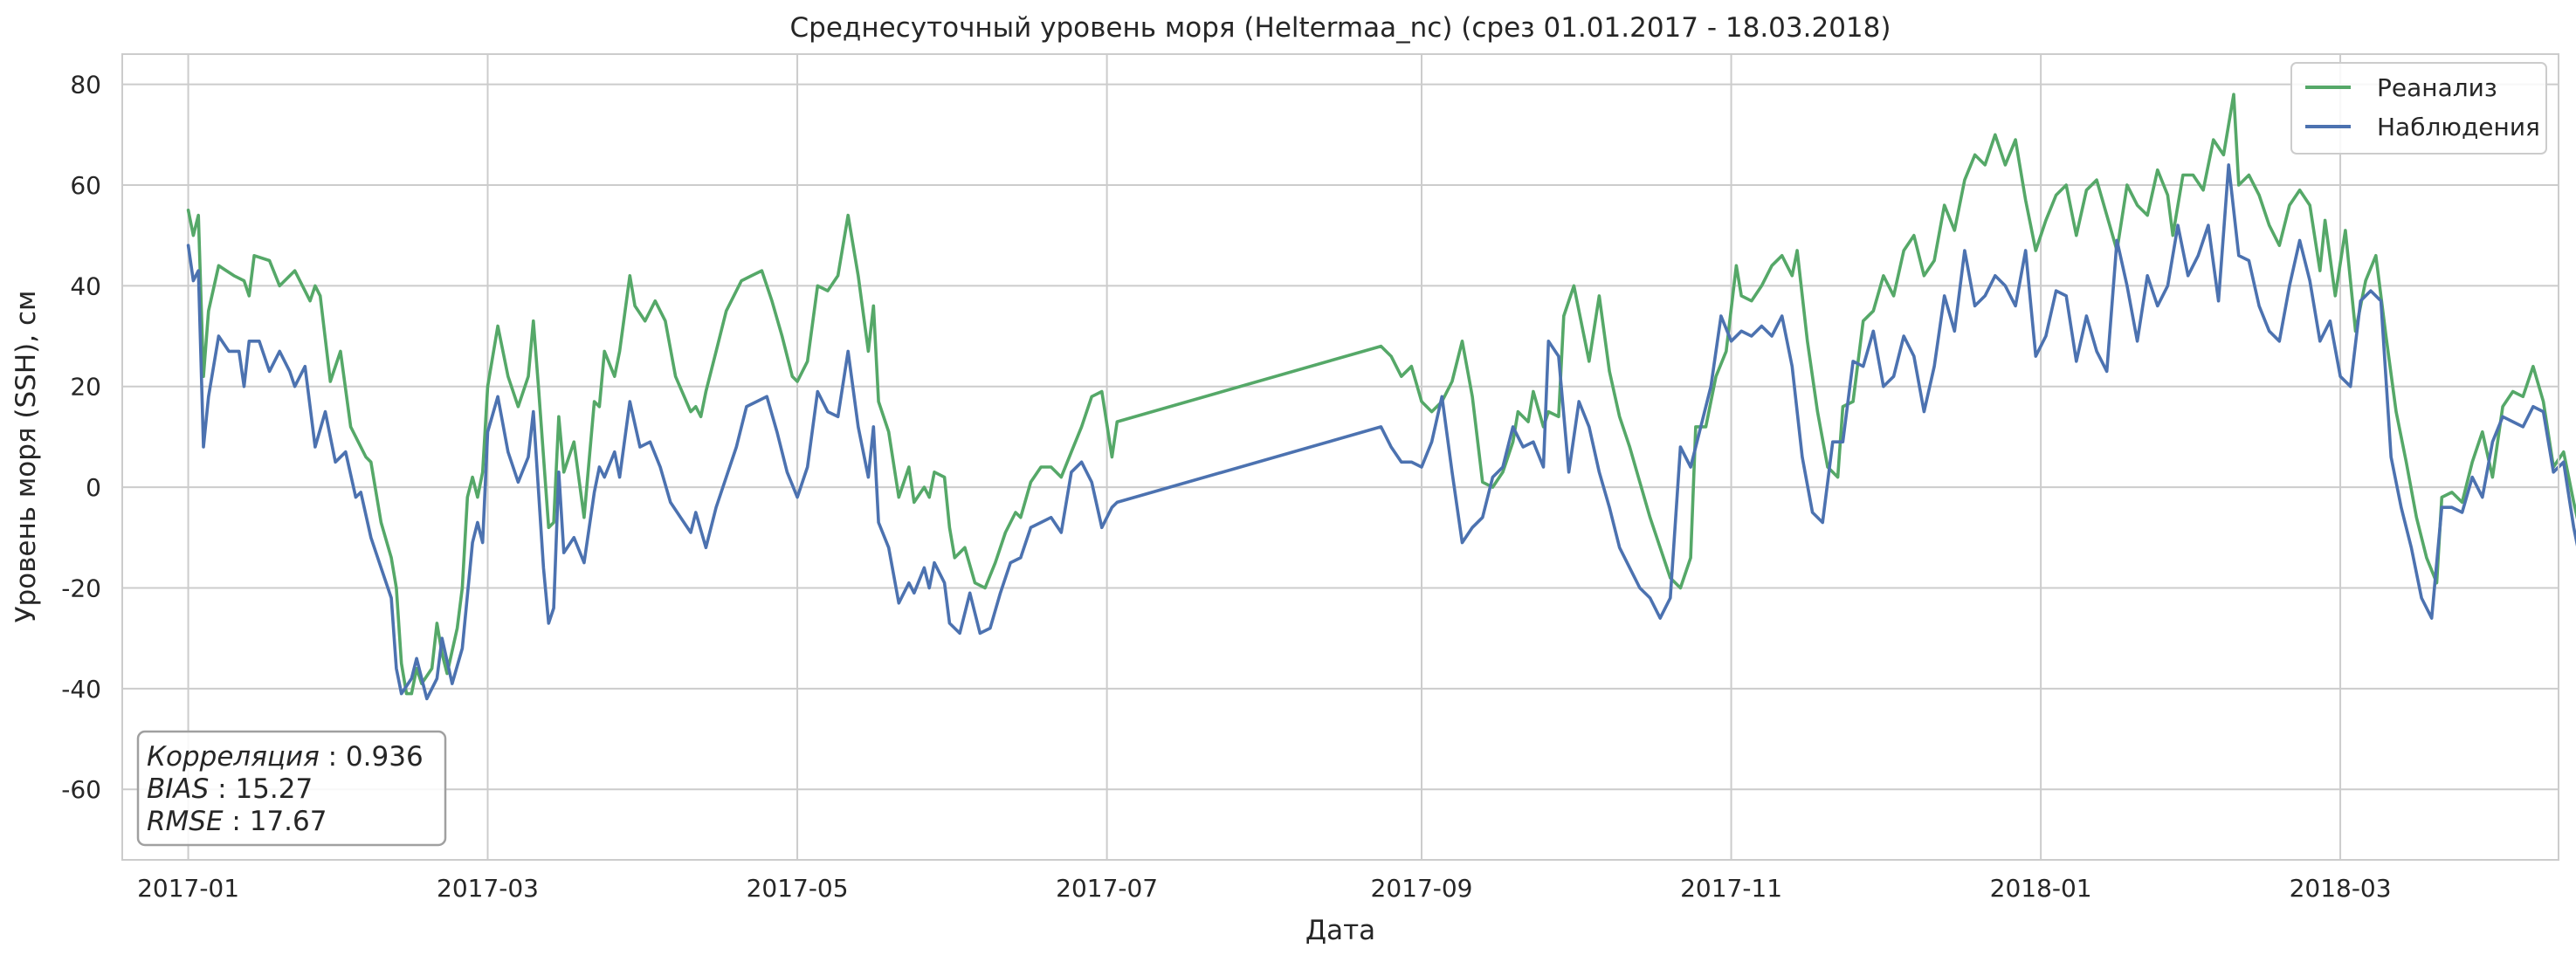  Describe the element at coordinates (2437, 87) in the screenshot. I see `legend-label-reanalysis: Реанализ` at that location.